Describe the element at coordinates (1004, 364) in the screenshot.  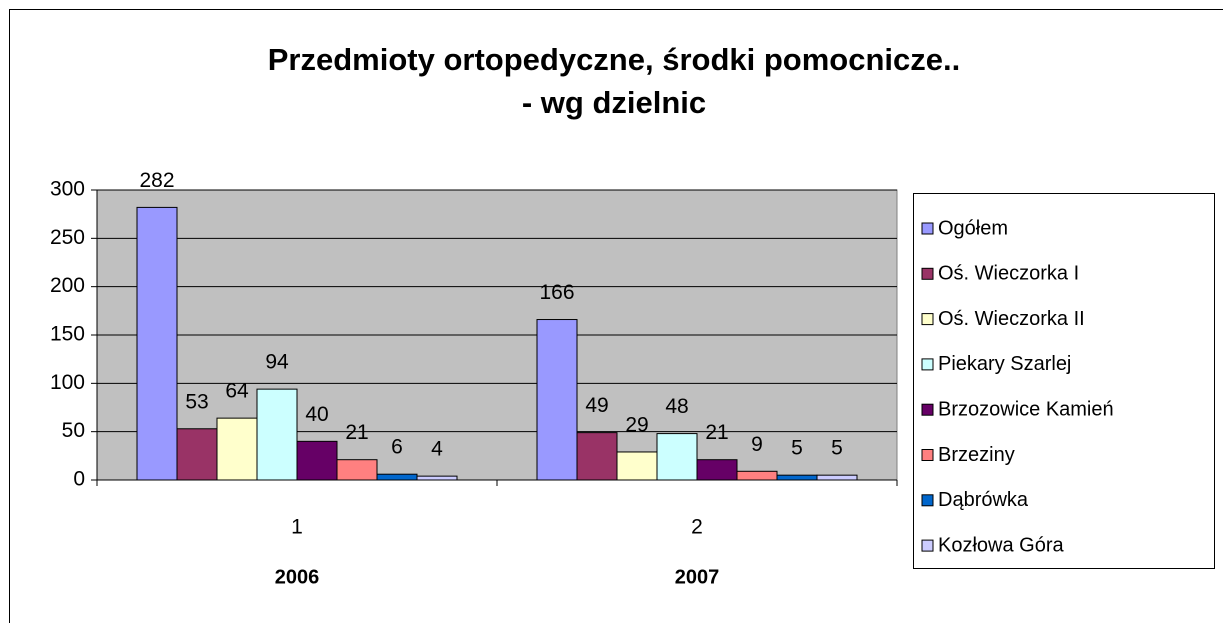
I see `legend-label: Piekary Szarlej` at that location.